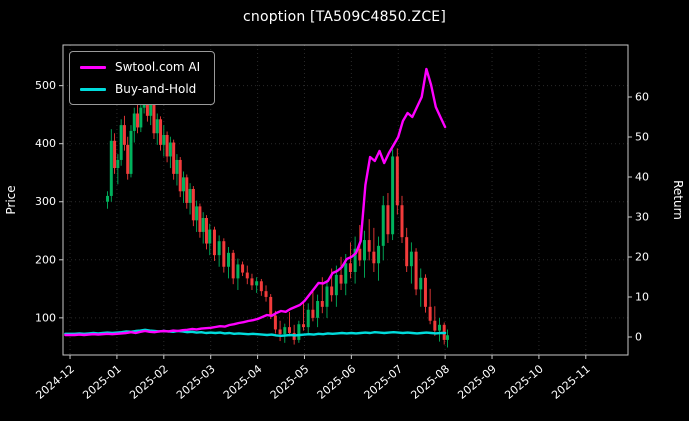  I want to click on x-tick-label: 2025-08, so click(430, 382).